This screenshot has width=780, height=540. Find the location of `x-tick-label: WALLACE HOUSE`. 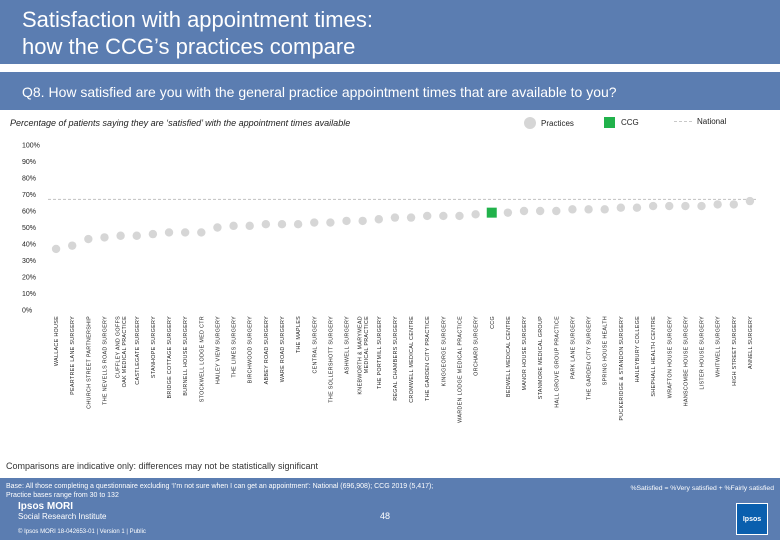

x-tick-label: WALLACE HOUSE is located at coordinates (57, 341).